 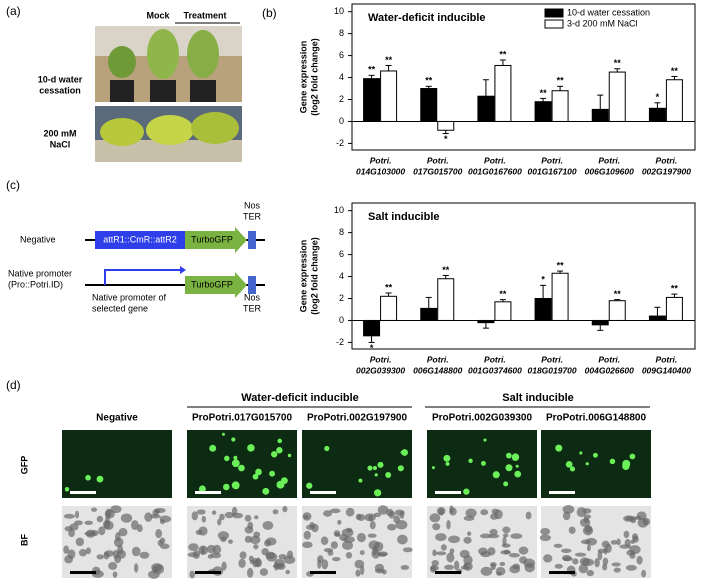 I want to click on y-tick-label: 10, so click(x=339, y=11).